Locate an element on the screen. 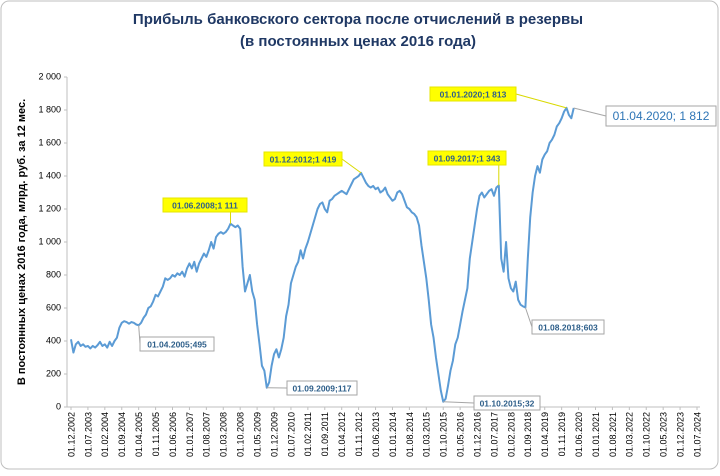  x-tick-label: 01.04.2019 is located at coordinates (545, 434).